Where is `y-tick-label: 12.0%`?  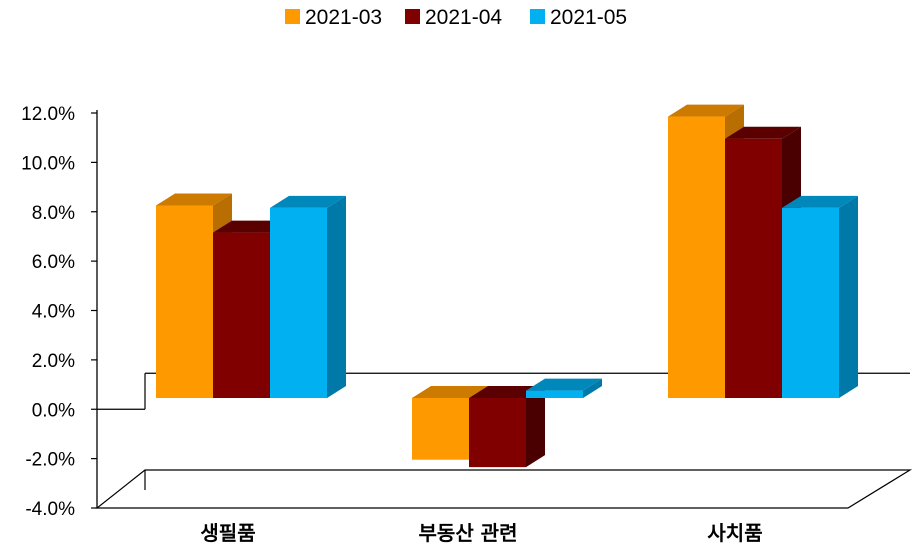
y-tick-label: 12.0% is located at coordinates (48, 114).